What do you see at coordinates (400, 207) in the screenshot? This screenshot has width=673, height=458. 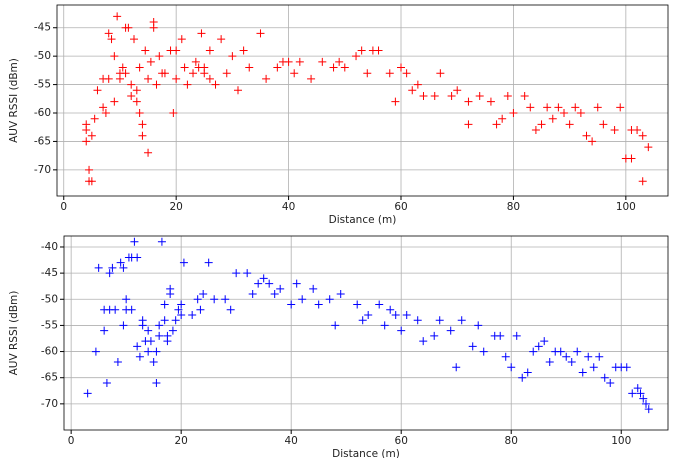 I see `x-tick-label: 60` at bounding box center [400, 207].